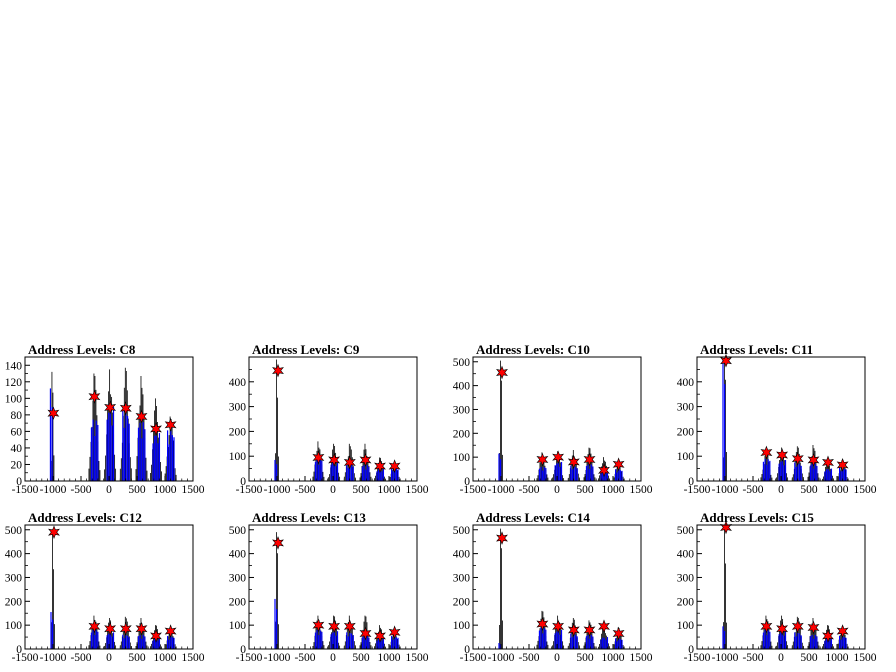 The height and width of the screenshot is (672, 896). I want to click on panel-title: Address Levels: C12, so click(85, 517).